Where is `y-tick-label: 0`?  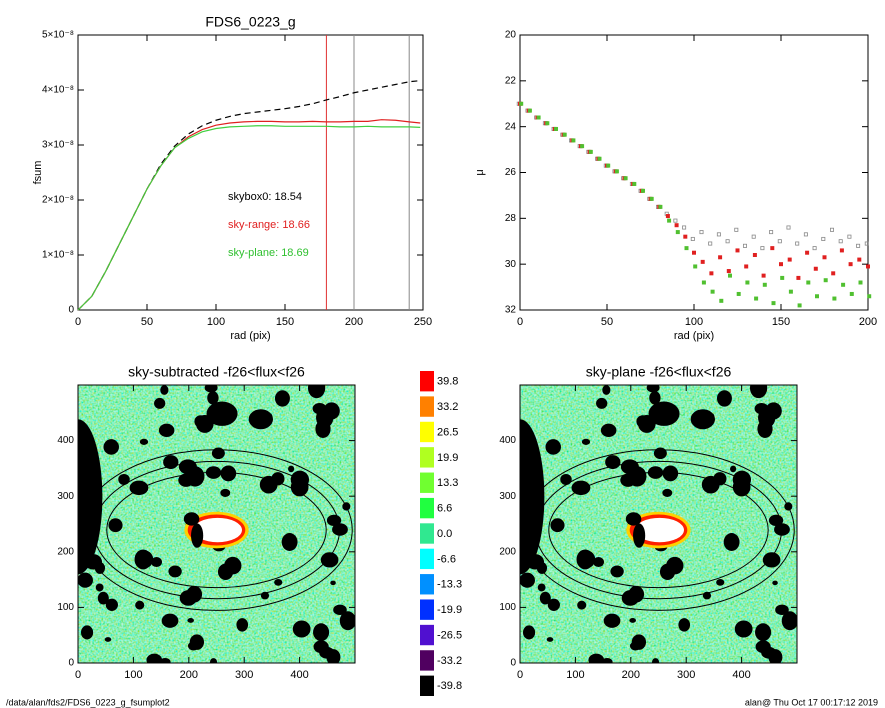
y-tick-label: 0 is located at coordinates (71, 310).